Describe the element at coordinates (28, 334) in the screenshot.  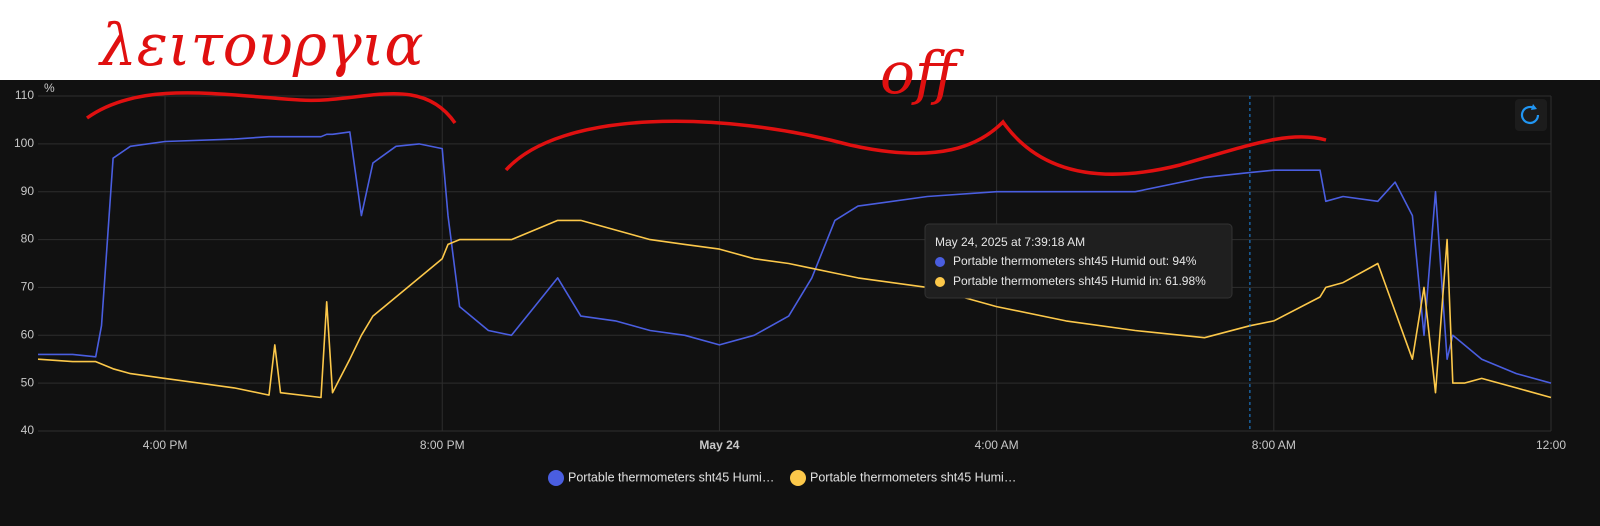
I see `y-tick-label: 60` at that location.